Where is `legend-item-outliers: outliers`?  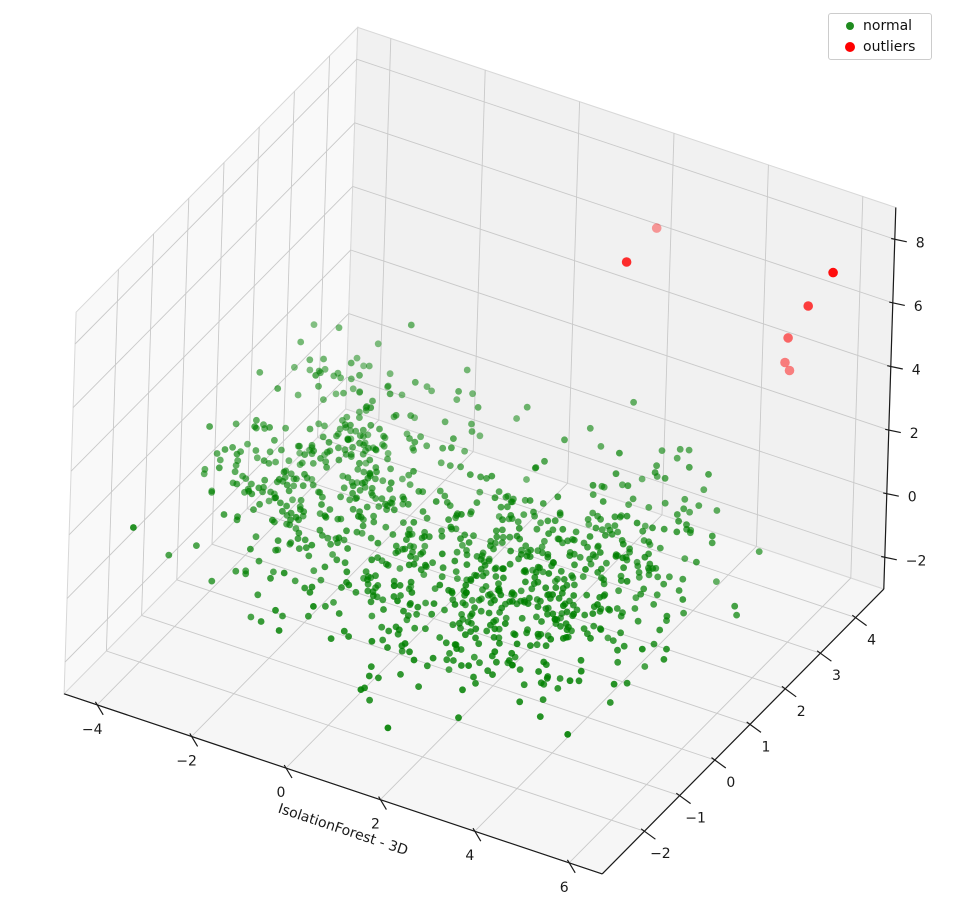
legend-item-outliers: outliers is located at coordinates (882, 47).